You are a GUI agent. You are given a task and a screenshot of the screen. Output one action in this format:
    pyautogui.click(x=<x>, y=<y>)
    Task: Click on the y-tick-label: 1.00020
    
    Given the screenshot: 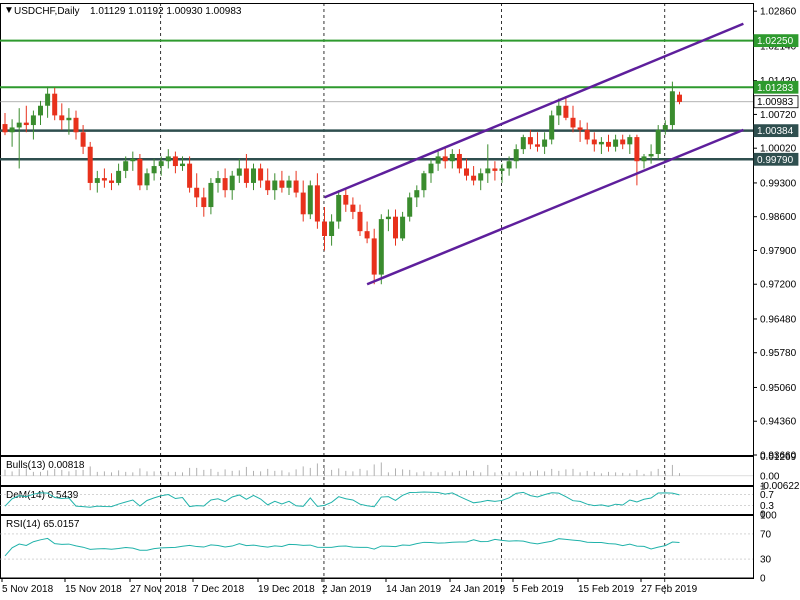 What is the action you would take?
    pyautogui.click(x=778, y=149)
    